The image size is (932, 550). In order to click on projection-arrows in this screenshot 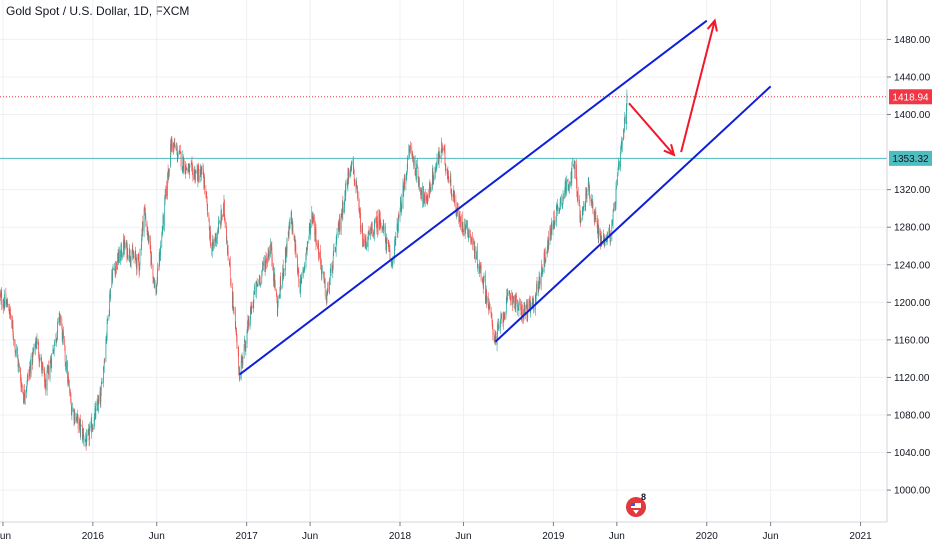, I will do `click(673, 87)`.